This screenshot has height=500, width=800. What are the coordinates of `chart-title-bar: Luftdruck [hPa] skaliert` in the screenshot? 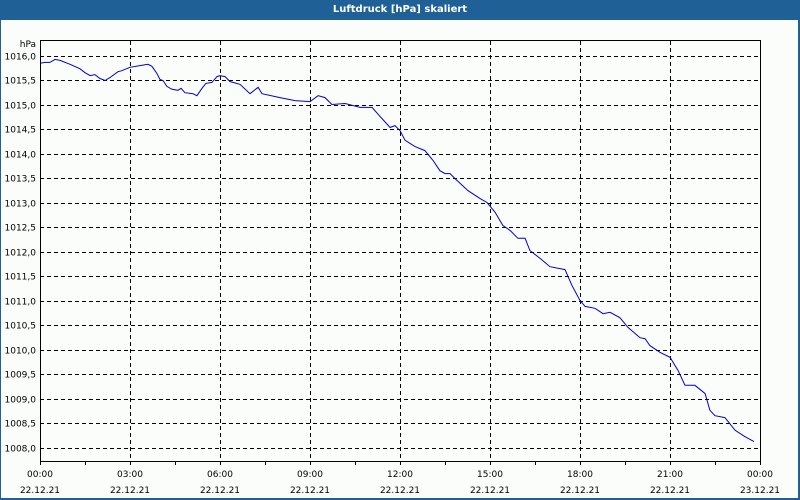 It's located at (400, 10).